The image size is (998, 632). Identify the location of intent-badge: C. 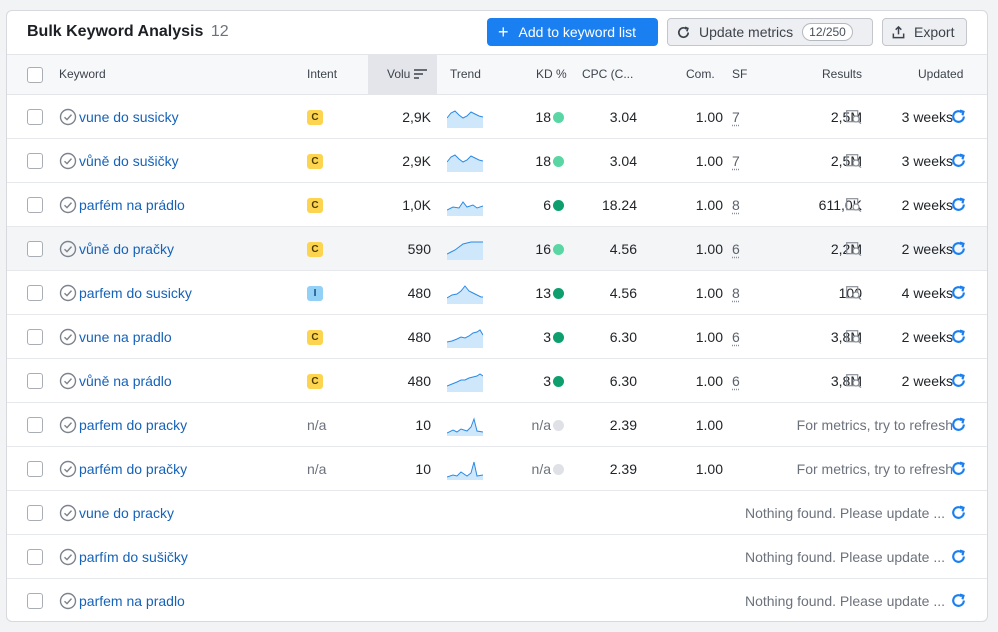
(315, 337).